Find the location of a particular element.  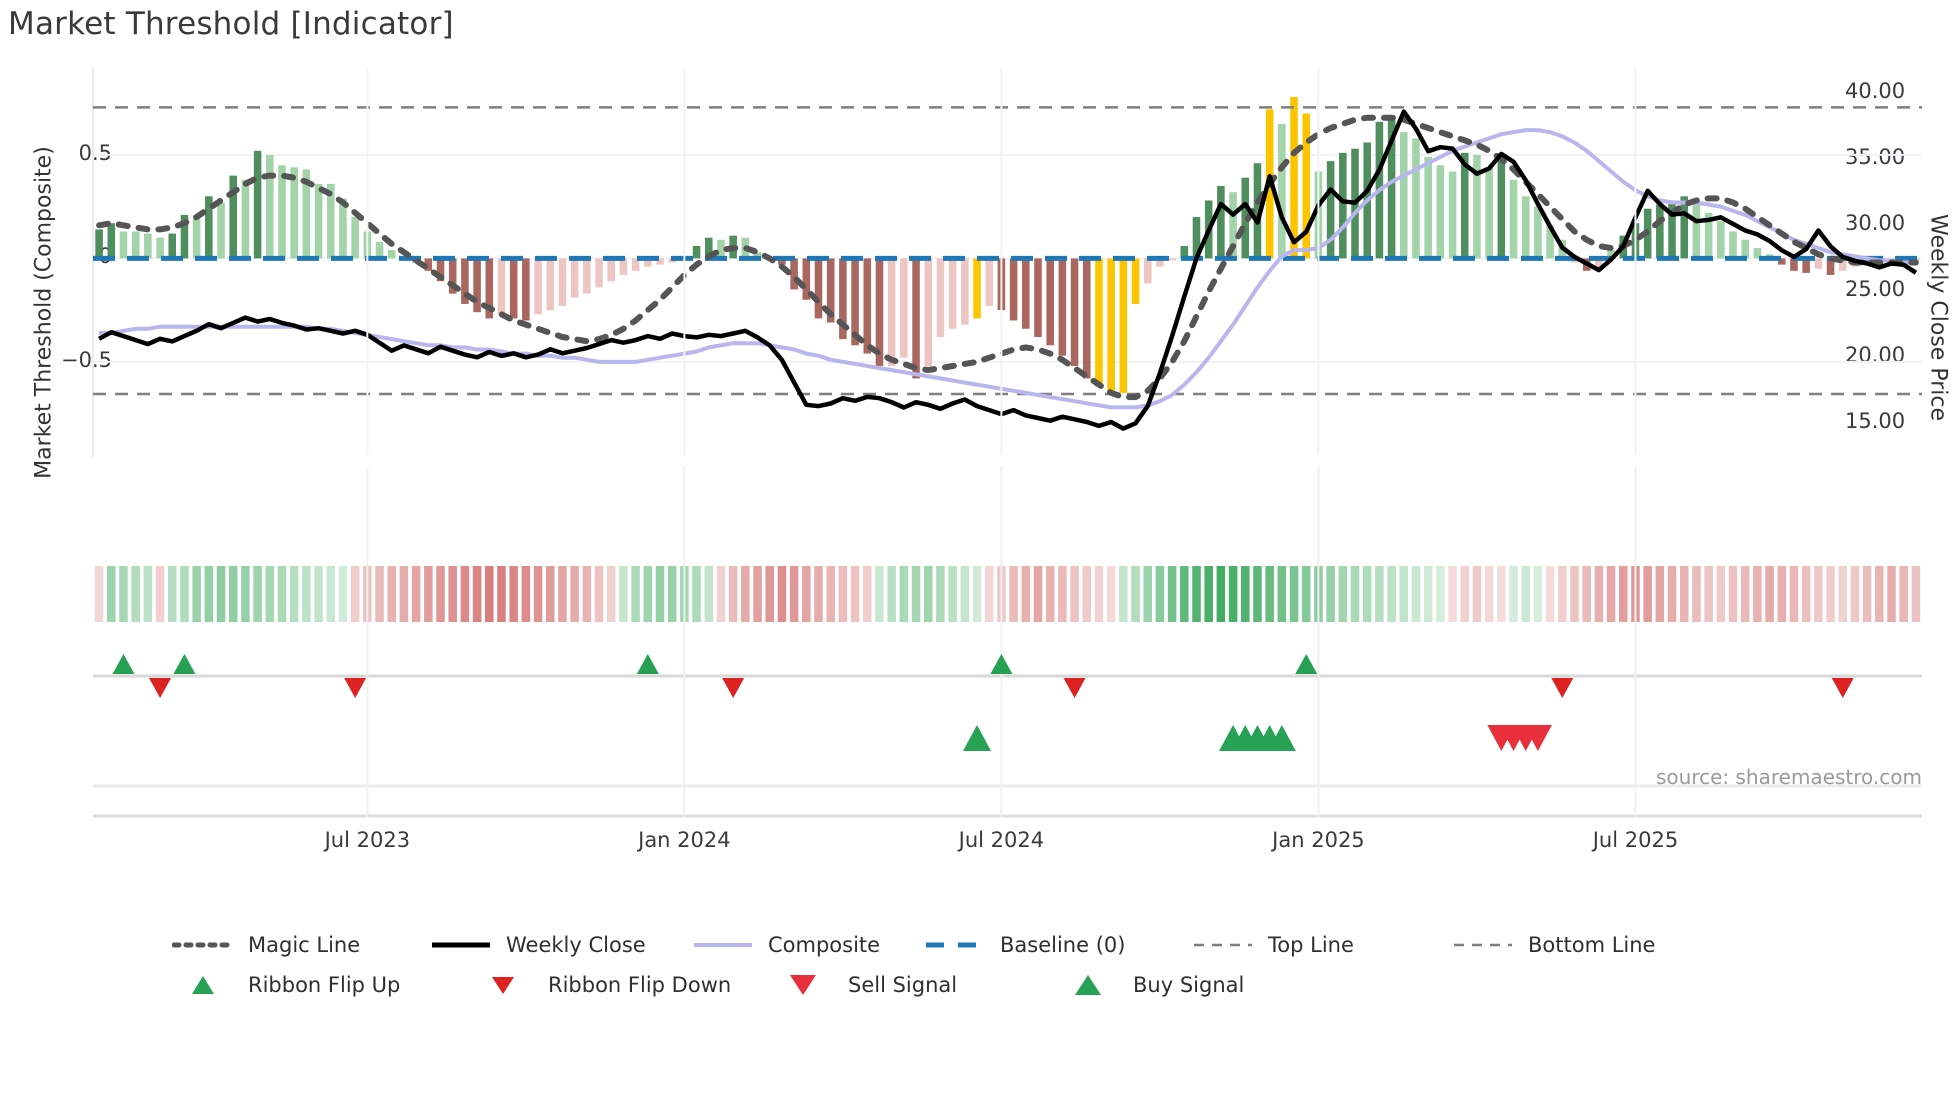

y-tick-right-4: 20.00 is located at coordinates (1875, 355).